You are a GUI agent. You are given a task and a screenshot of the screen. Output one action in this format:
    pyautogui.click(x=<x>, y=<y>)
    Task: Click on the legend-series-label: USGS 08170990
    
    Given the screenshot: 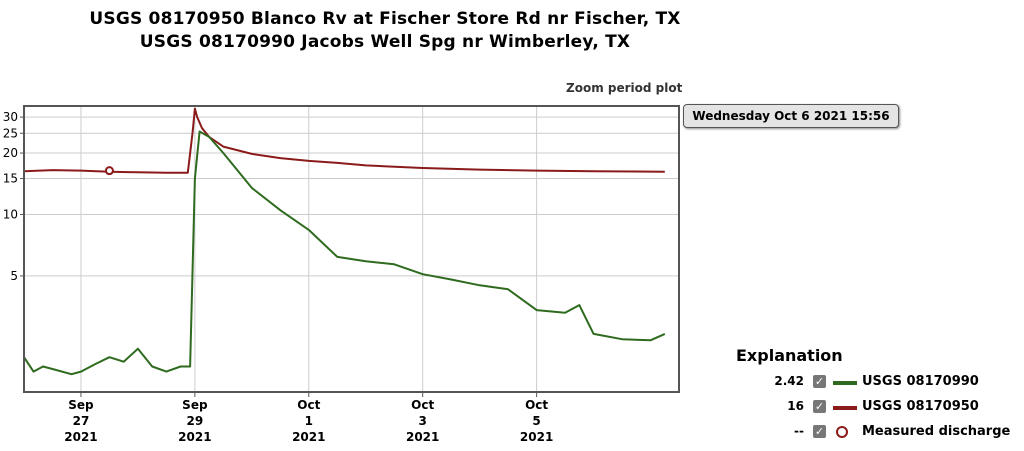 What is the action you would take?
    pyautogui.click(x=920, y=381)
    